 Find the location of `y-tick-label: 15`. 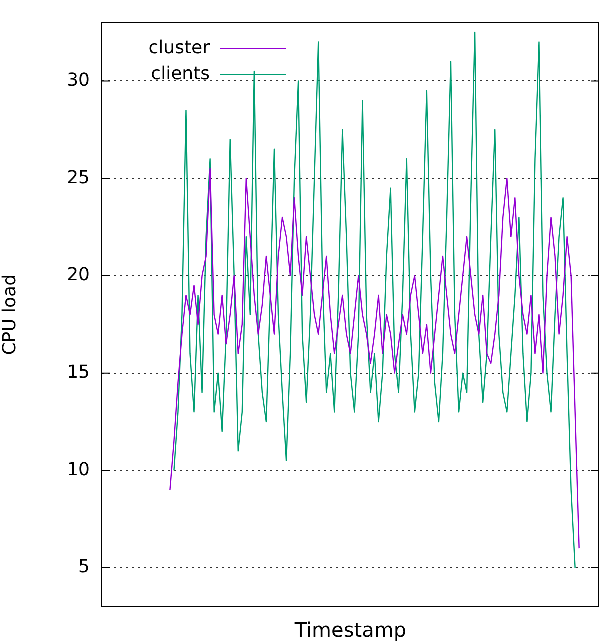

y-tick-label: 15 is located at coordinates (78, 372).